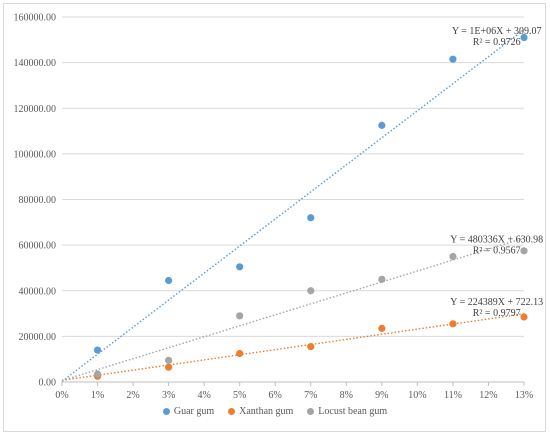 This screenshot has width=550, height=436. What do you see at coordinates (168, 395) in the screenshot?
I see `x-tick-label: 3%` at bounding box center [168, 395].